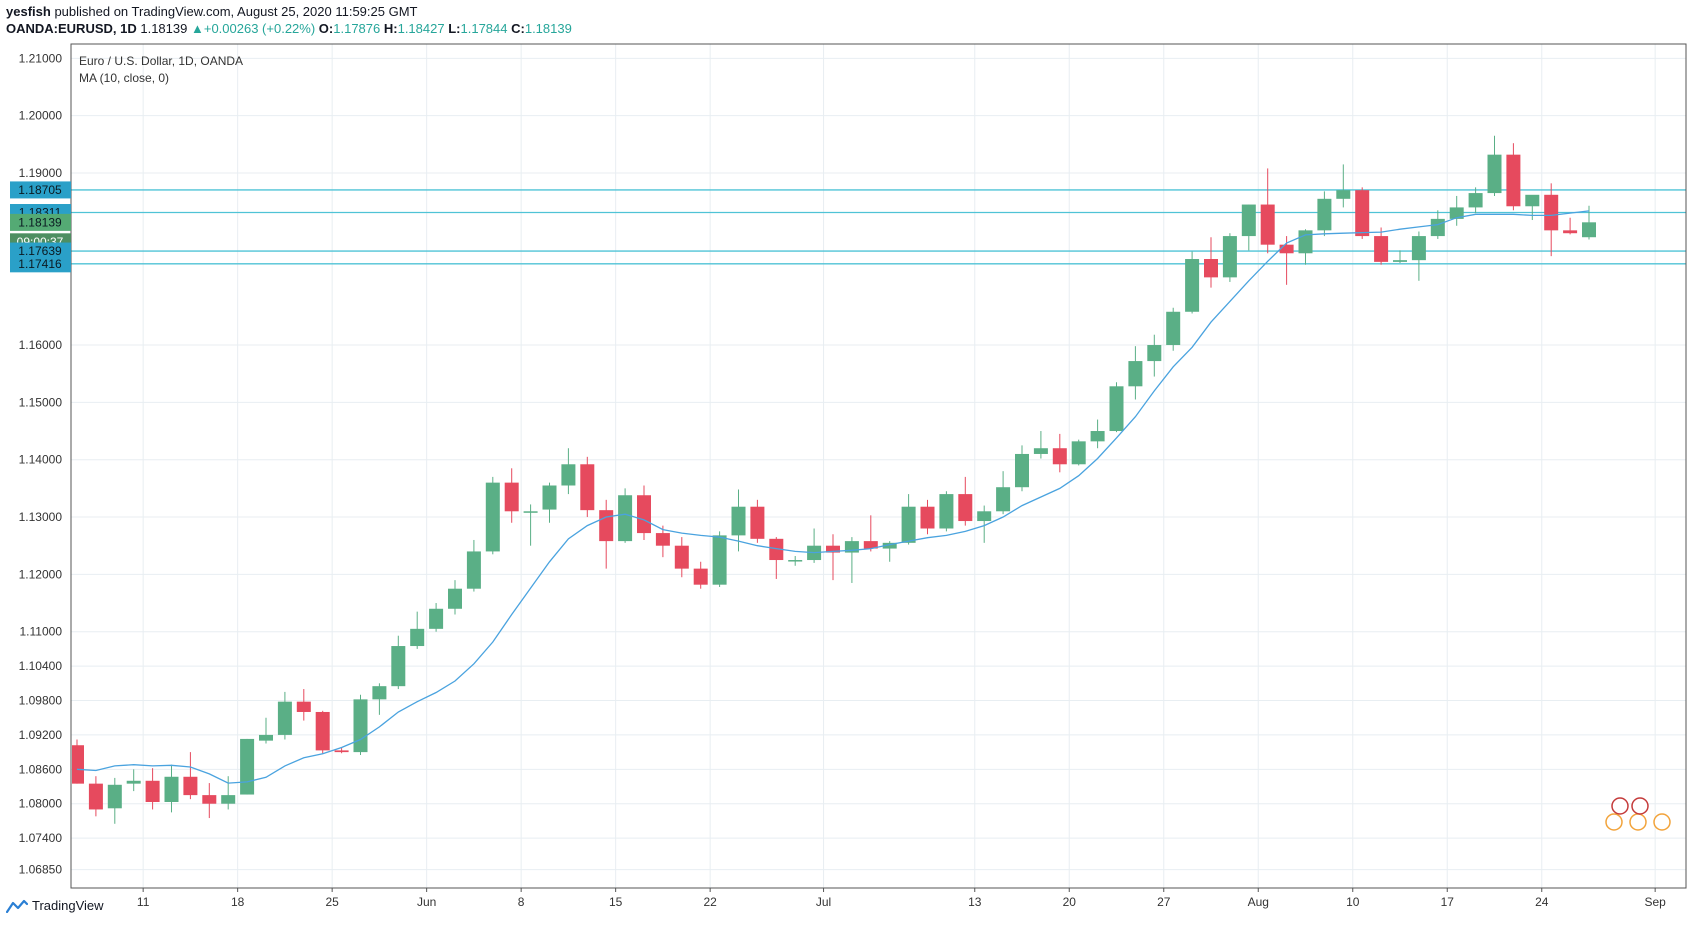 The height and width of the screenshot is (925, 1688). I want to click on high-value: 1.18427, so click(421, 28).